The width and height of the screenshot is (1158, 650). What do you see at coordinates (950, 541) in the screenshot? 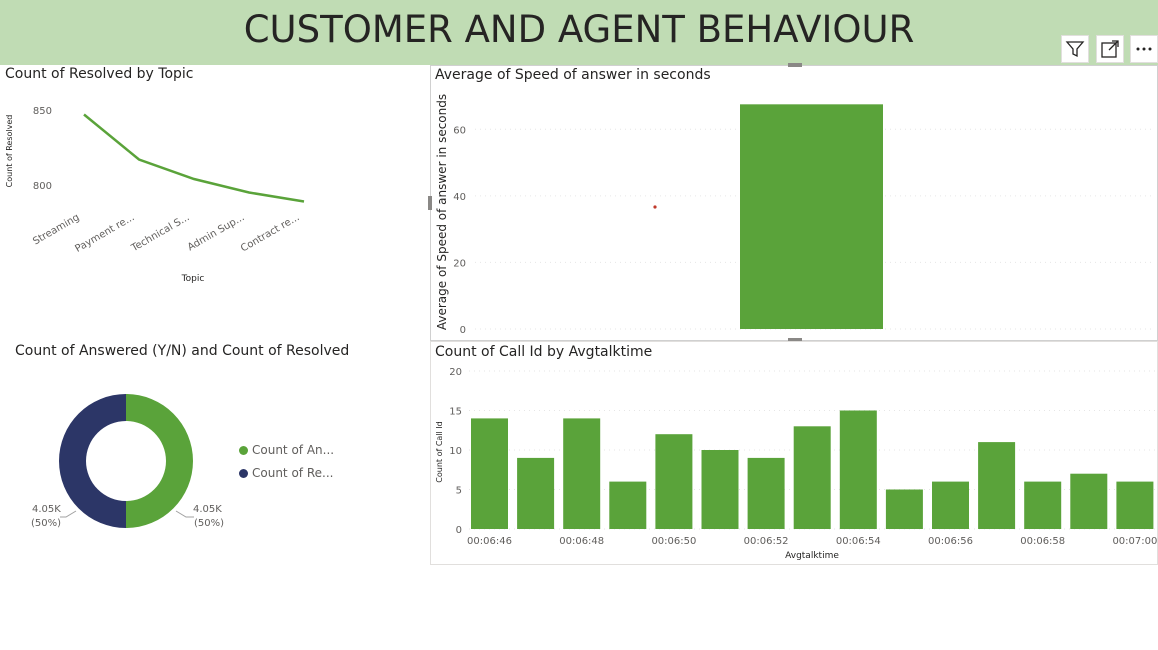
I see `x-tick-label: 00:06:56` at bounding box center [950, 541].